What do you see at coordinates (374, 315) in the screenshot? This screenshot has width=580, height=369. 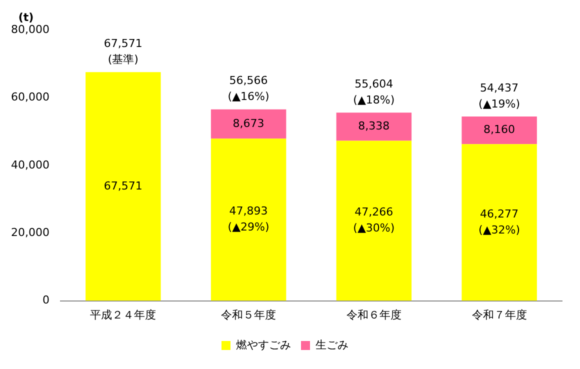 I see `x-tick-label: 令和６年度` at bounding box center [374, 315].